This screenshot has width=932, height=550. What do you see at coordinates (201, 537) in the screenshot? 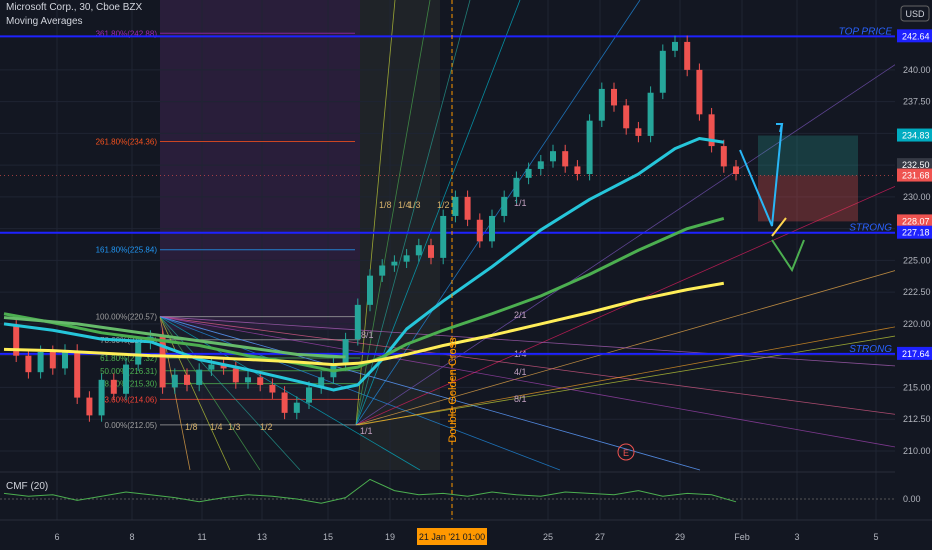
I see `time-tick: 11` at bounding box center [201, 537].